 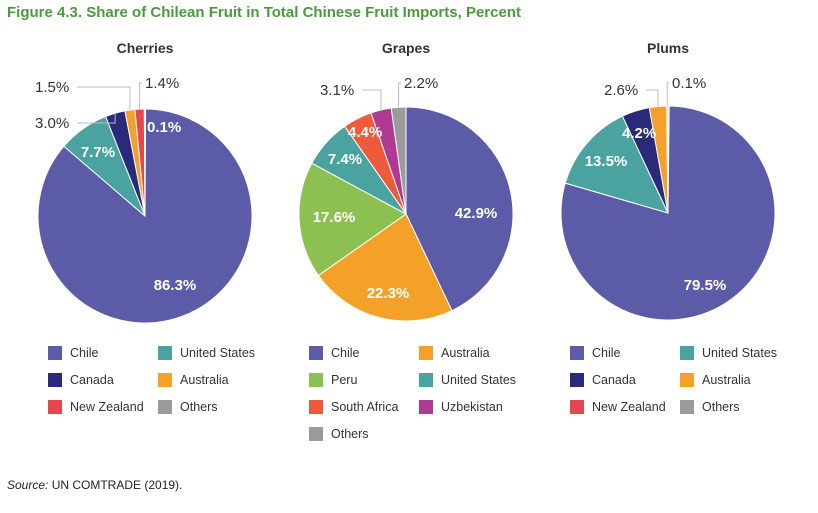 What do you see at coordinates (334, 217) in the screenshot?
I see `data-label-peru: 17.6%` at bounding box center [334, 217].